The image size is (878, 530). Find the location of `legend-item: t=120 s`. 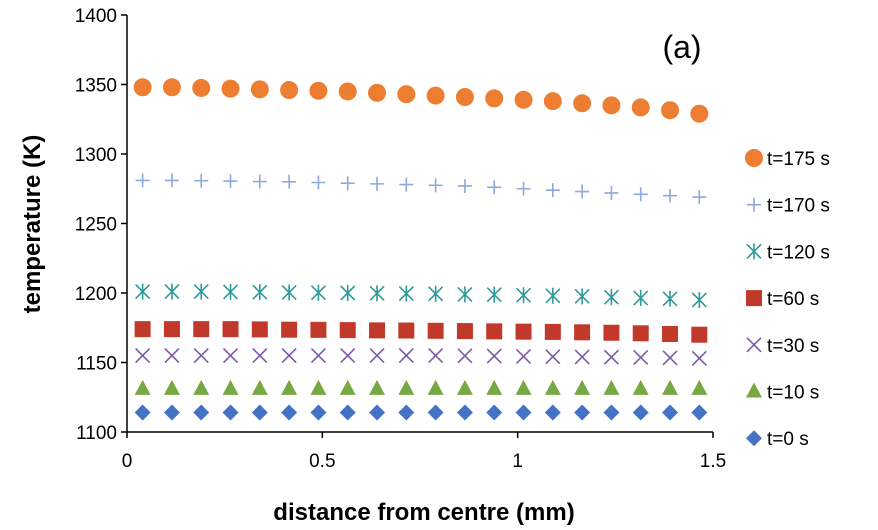

legend-item: t=120 s is located at coordinates (788, 252).